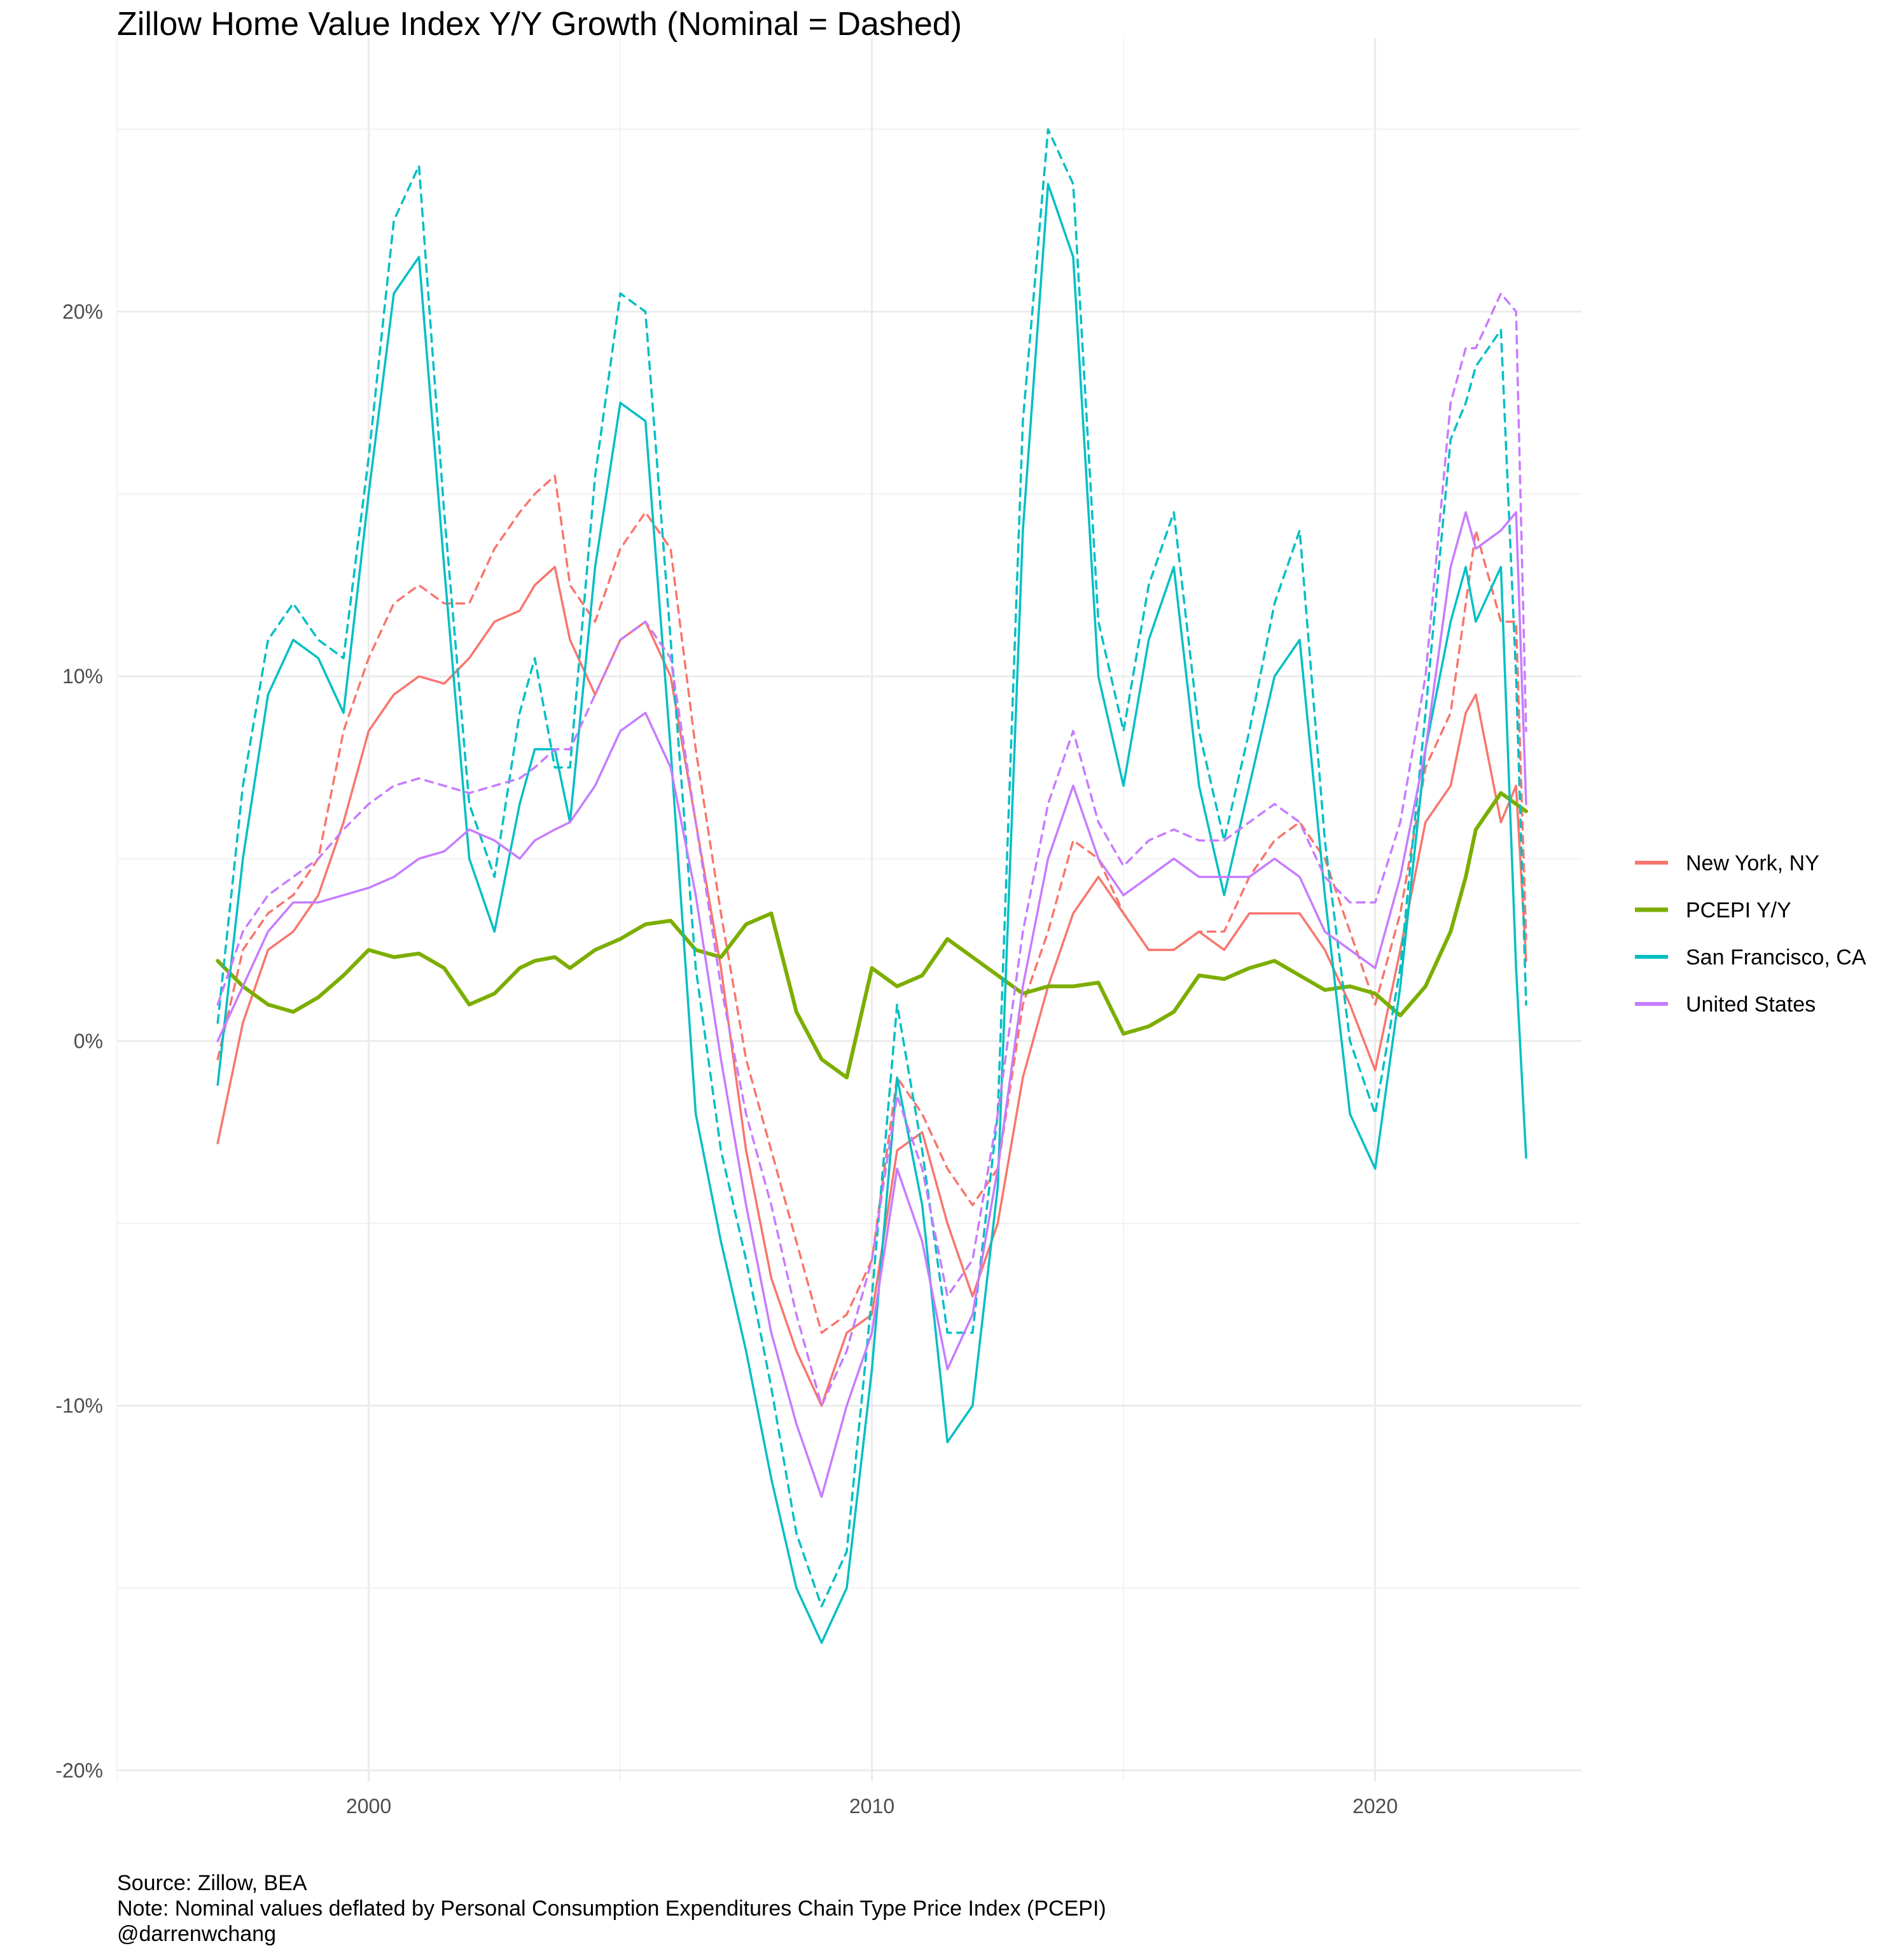  Describe the element at coordinates (872, 936) in the screenshot. I see `series-line-pcepi-y-y-solid` at that location.